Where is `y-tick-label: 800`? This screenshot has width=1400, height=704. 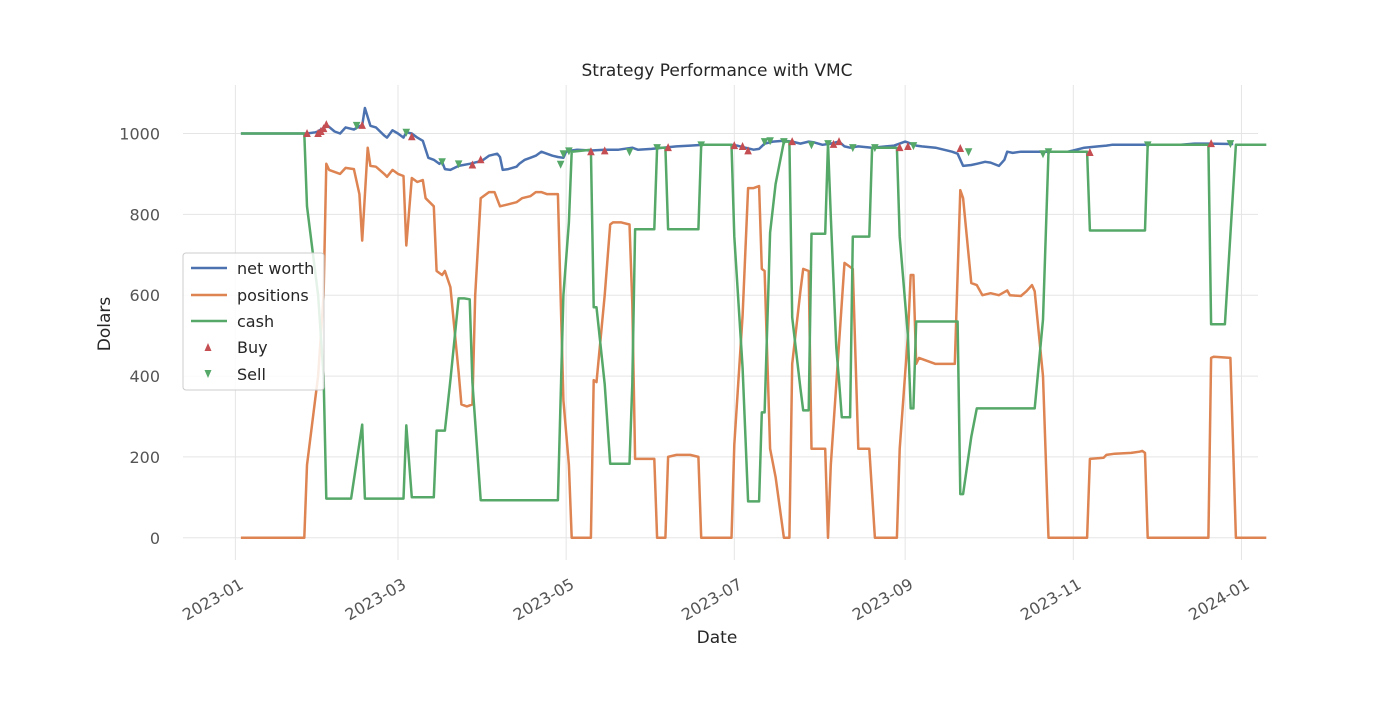
y-tick-label: 800 is located at coordinates (144, 214).